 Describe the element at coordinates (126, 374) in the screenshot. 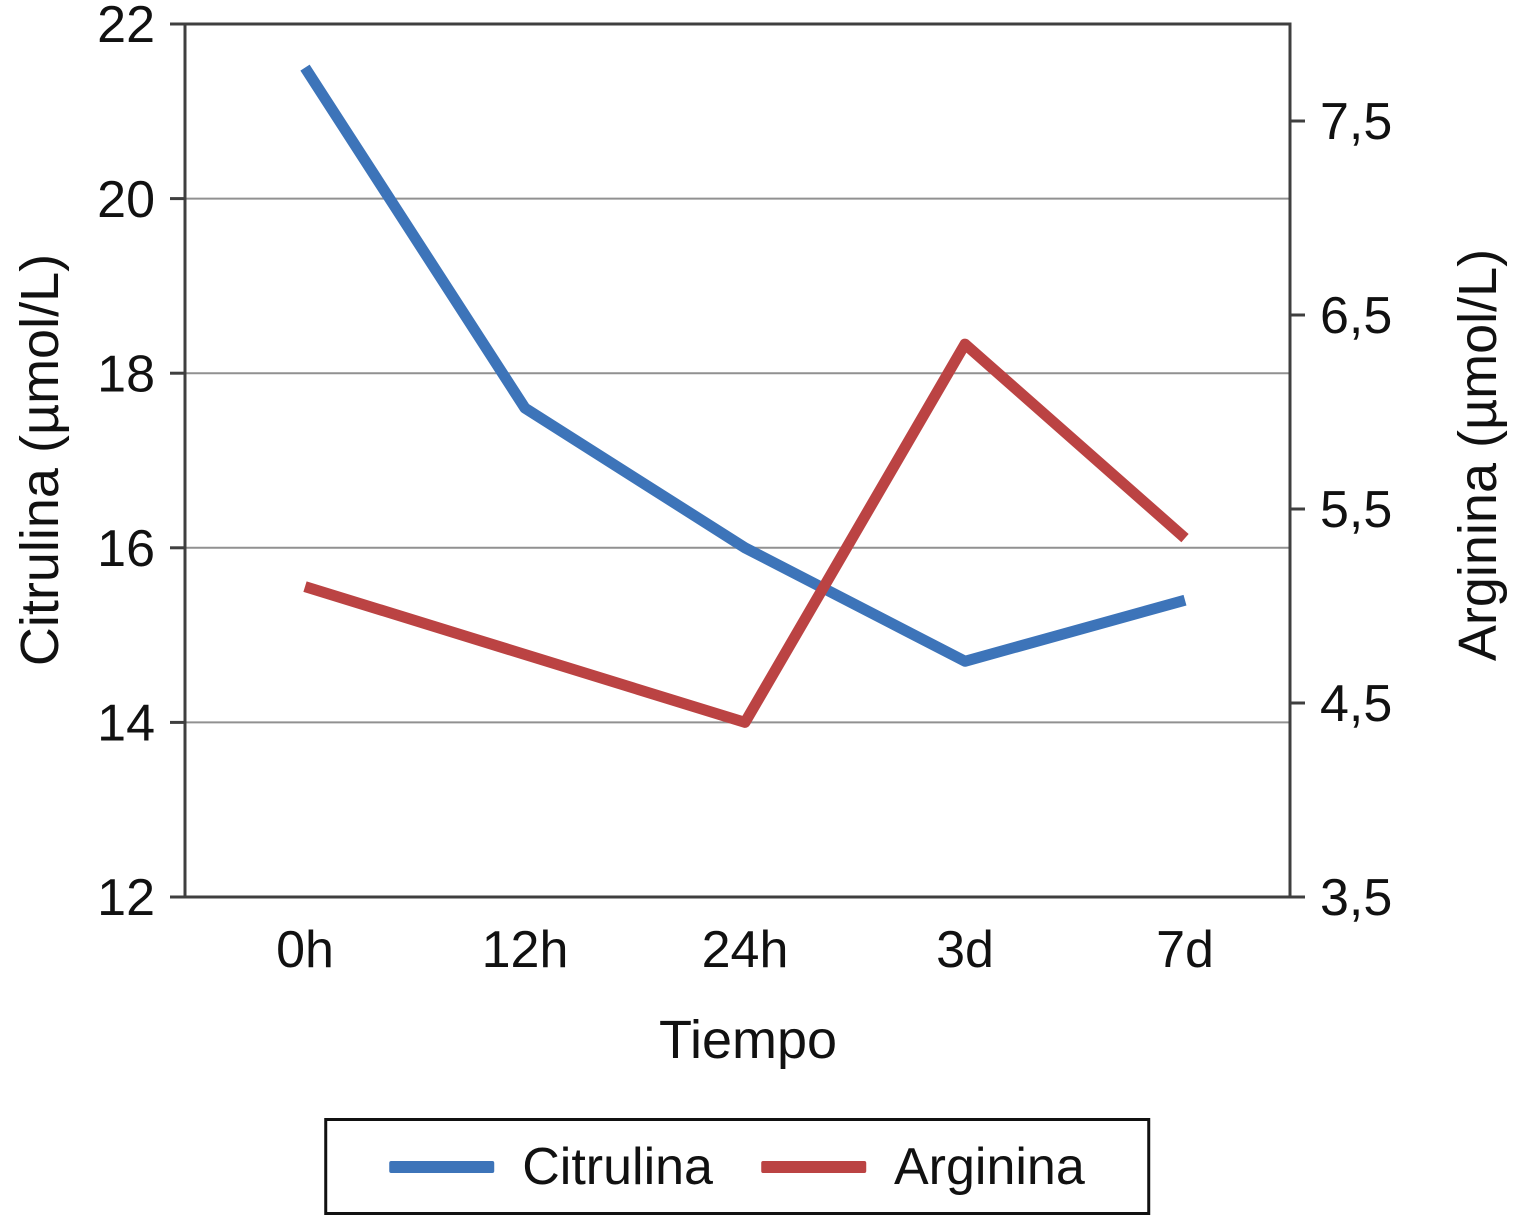

I see `left-axis-tick-label: 18` at that location.